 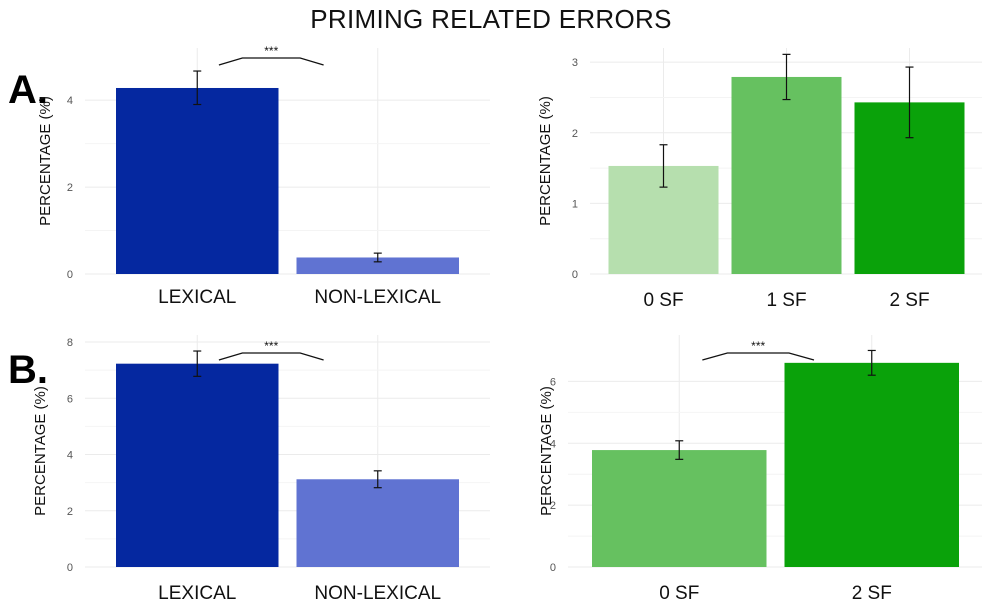 I want to click on y-tick-label: 8, so click(x=70, y=343).